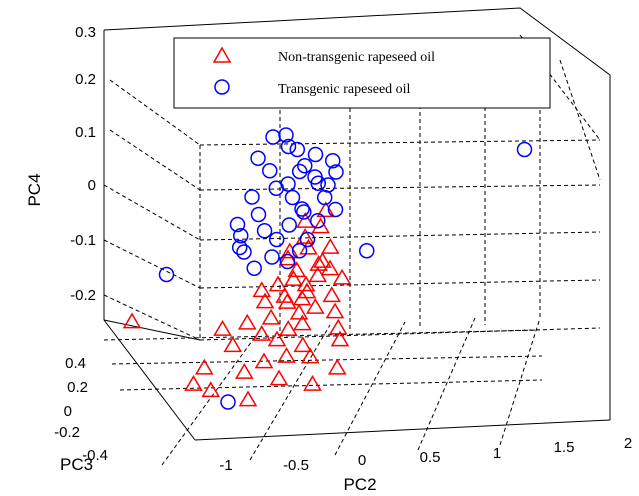 The width and height of the screenshot is (639, 496). Describe the element at coordinates (564, 447) in the screenshot. I see `x-tick-label: 1.5` at that location.